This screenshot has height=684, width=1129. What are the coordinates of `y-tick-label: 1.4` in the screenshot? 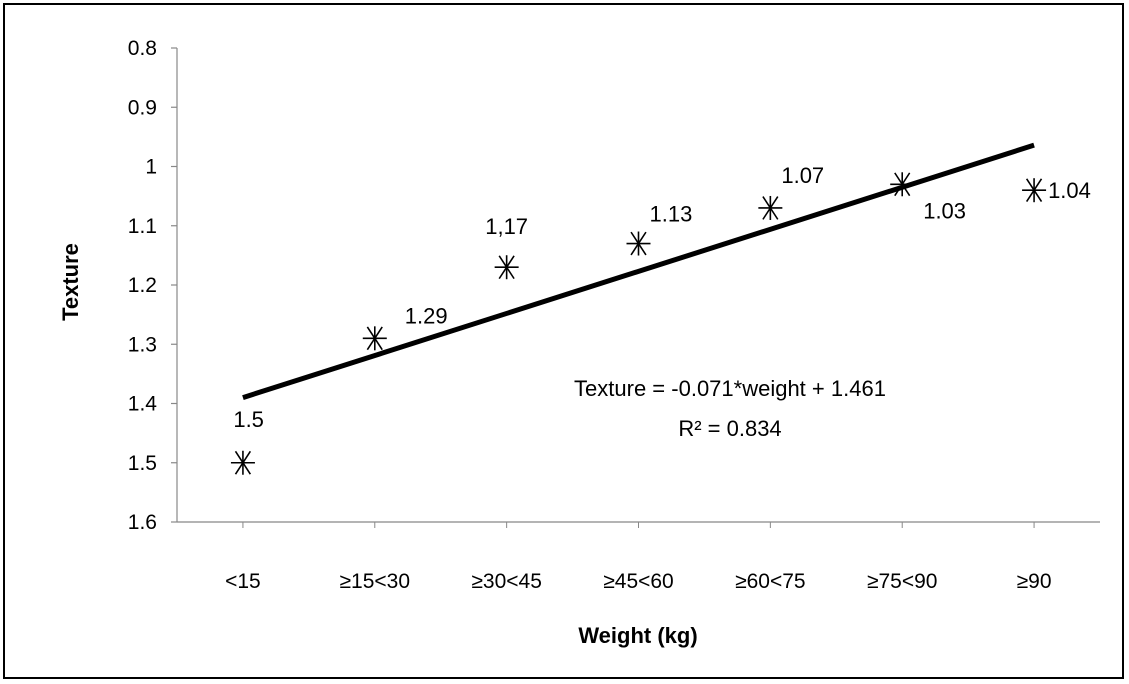 It's located at (143, 404).